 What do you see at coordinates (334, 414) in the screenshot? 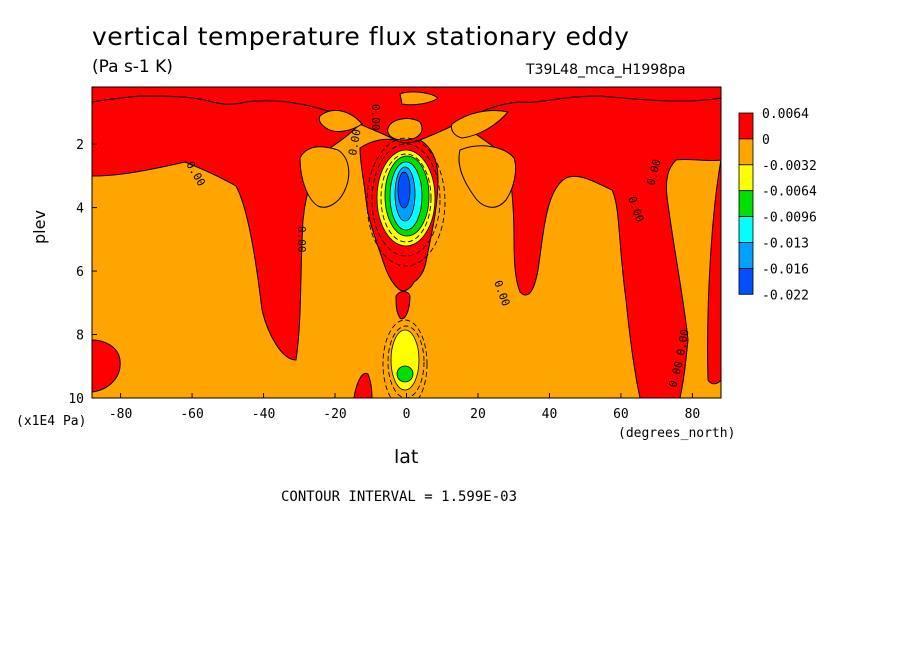
I see `x-tick-label: -20` at bounding box center [334, 414].